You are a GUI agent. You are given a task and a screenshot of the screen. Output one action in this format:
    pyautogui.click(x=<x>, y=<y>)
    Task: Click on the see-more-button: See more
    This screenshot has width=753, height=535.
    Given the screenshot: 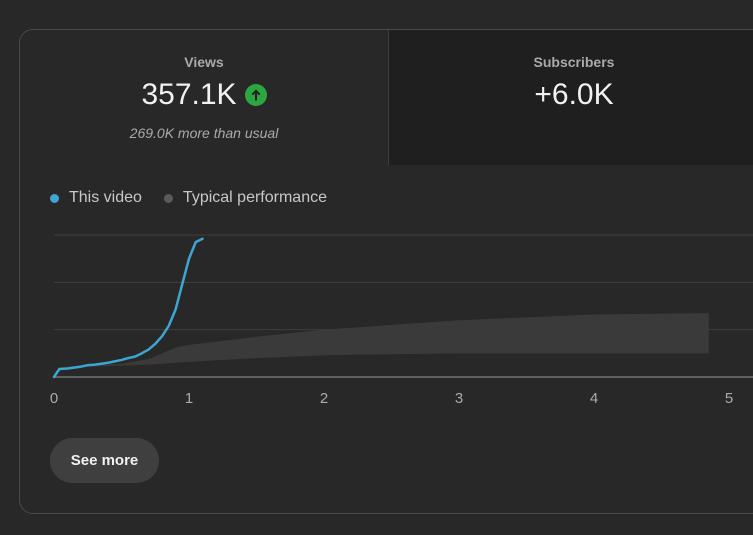 What is the action you would take?
    pyautogui.click(x=104, y=460)
    